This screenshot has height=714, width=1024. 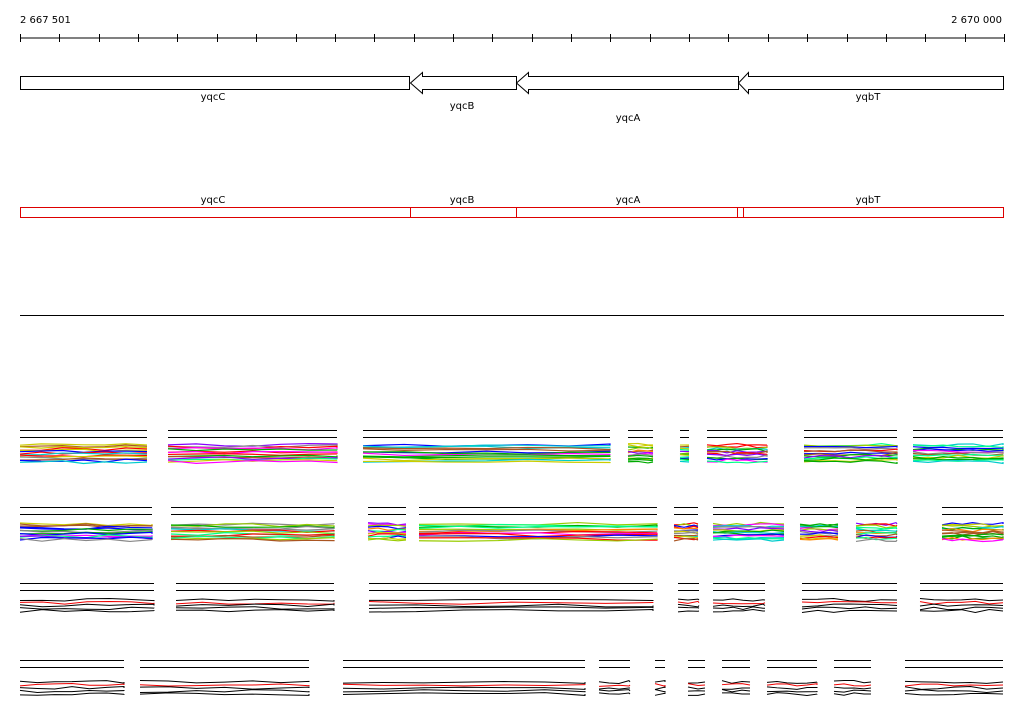 I want to click on gene-arrows, so click(x=512, y=83).